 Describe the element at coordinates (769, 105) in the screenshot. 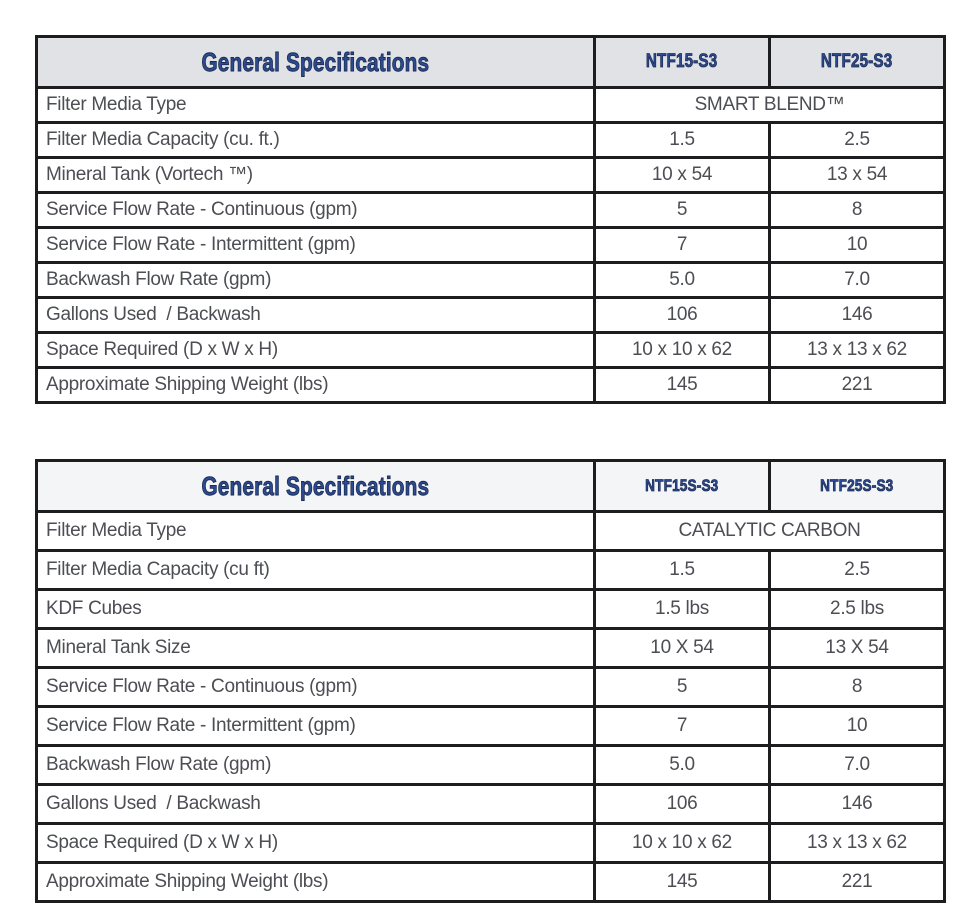

I see `spec-value-merged: SMART BLEND™` at that location.